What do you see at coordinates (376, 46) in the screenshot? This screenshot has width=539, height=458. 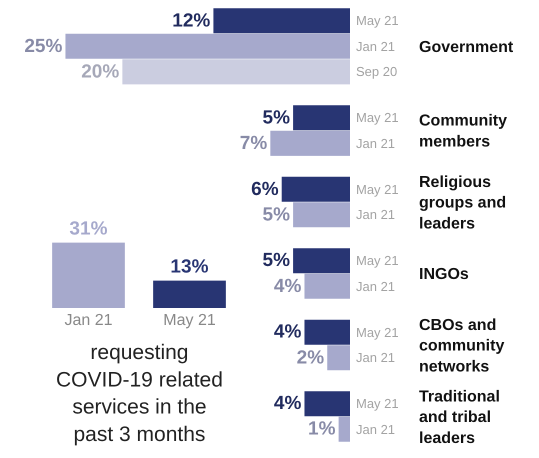 I see `series-label: Jan 21` at bounding box center [376, 46].